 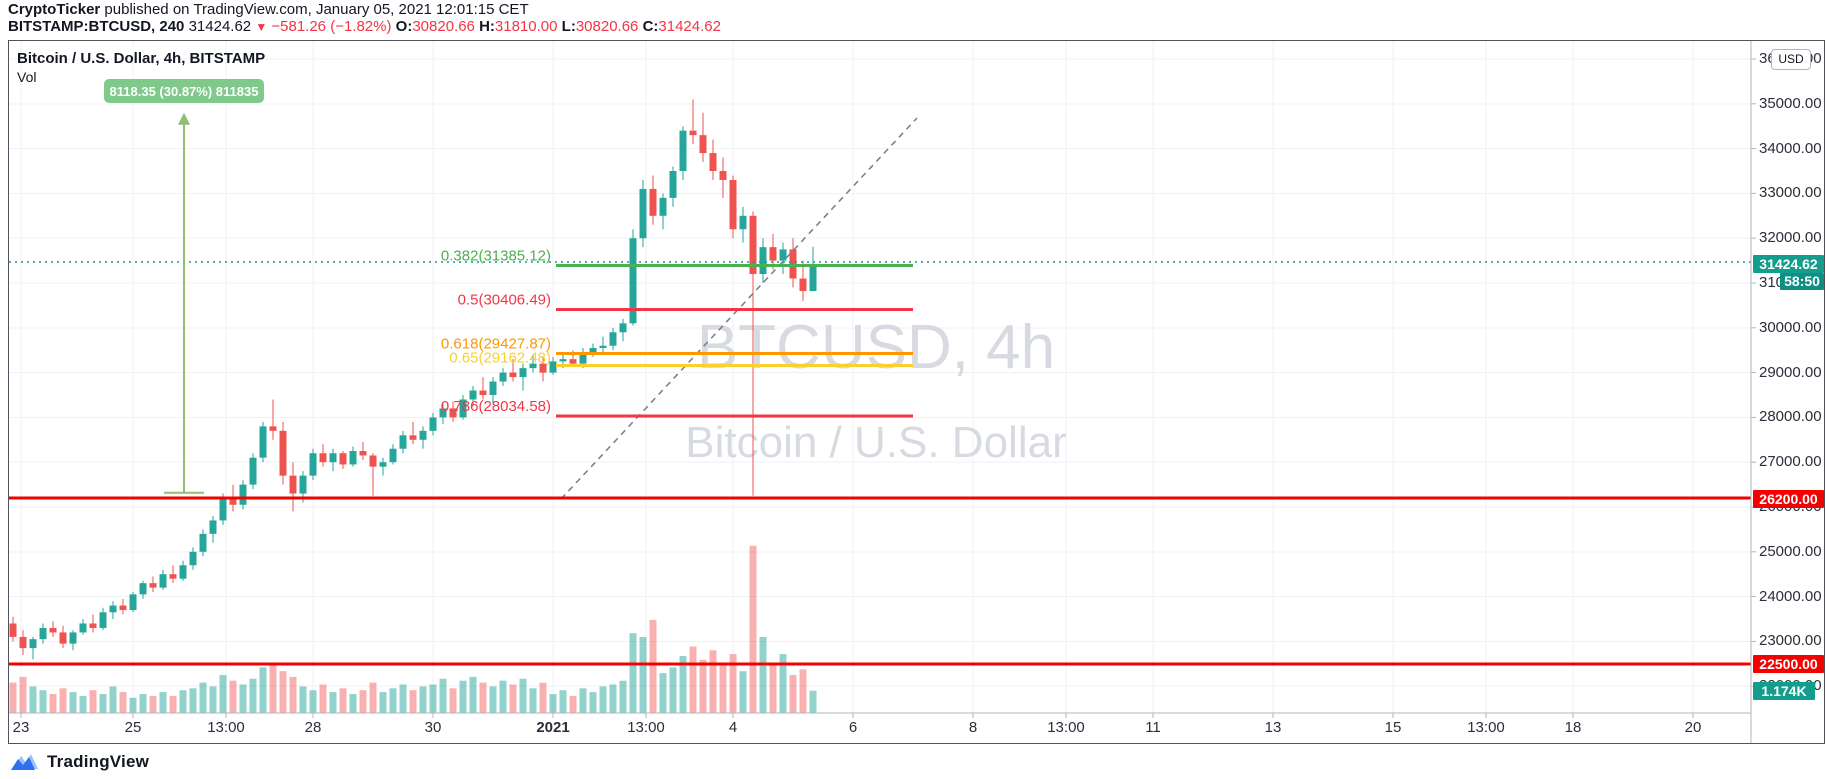 What do you see at coordinates (875, 442) in the screenshot?
I see `watermark-name: Bitcoin / U.S. Dollar` at bounding box center [875, 442].